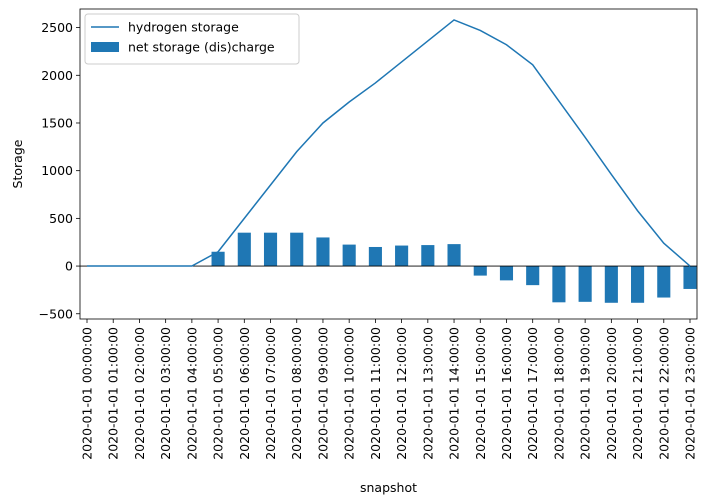 This screenshot has width=707, height=503. I want to click on x-tick-label: 2020-01-01 15:00:00, so click(480, 393).